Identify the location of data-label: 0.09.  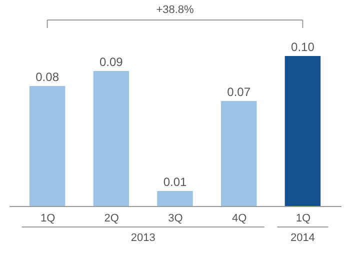
(111, 62).